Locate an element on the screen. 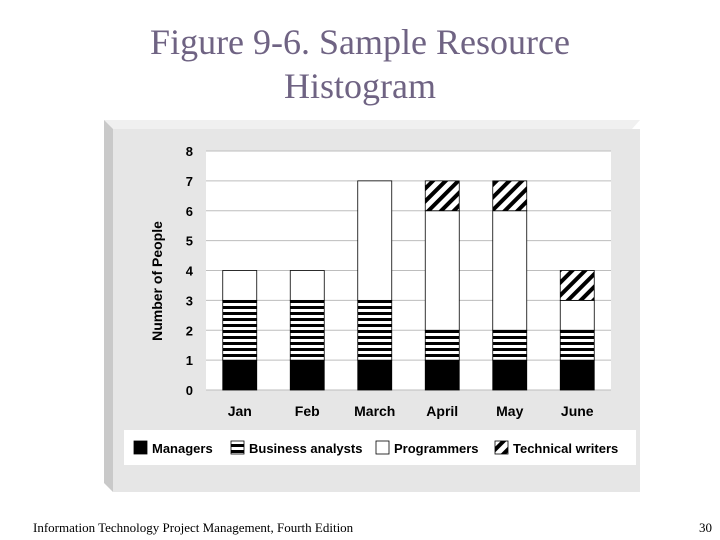 This screenshot has height=540, width=720. y-tick-label: 0 is located at coordinates (189, 390).